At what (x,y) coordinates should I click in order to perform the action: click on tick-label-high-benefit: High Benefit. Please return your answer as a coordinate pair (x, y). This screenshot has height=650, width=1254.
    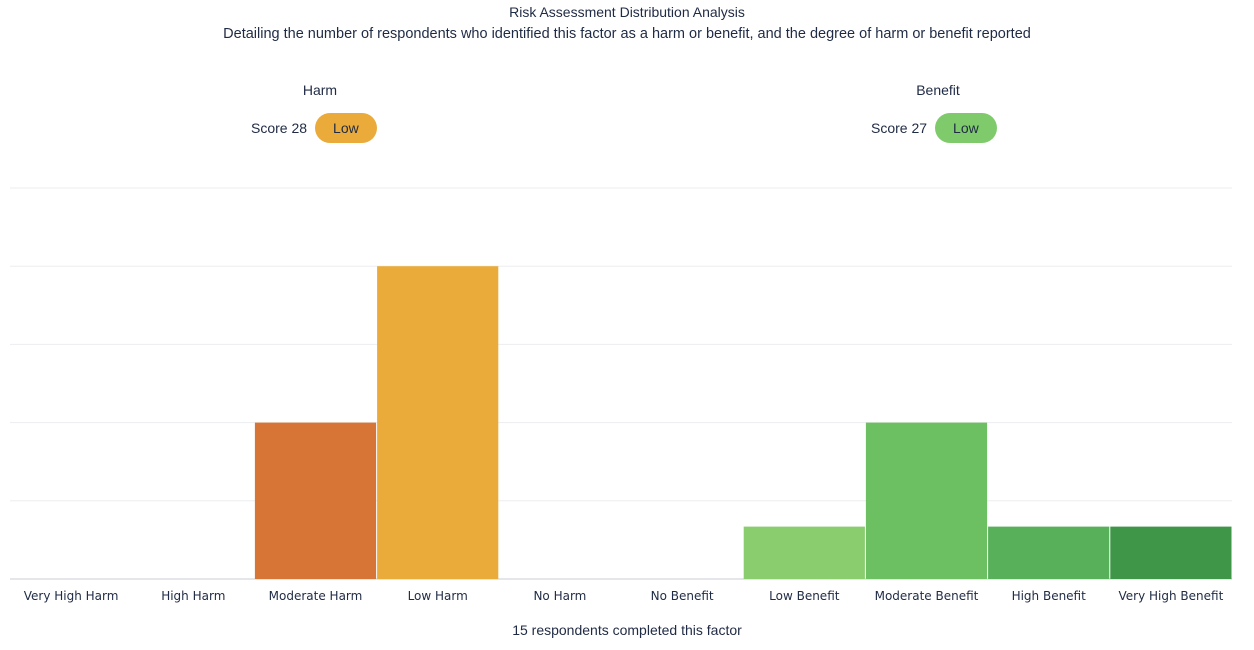
    Looking at the image, I should click on (1049, 596).